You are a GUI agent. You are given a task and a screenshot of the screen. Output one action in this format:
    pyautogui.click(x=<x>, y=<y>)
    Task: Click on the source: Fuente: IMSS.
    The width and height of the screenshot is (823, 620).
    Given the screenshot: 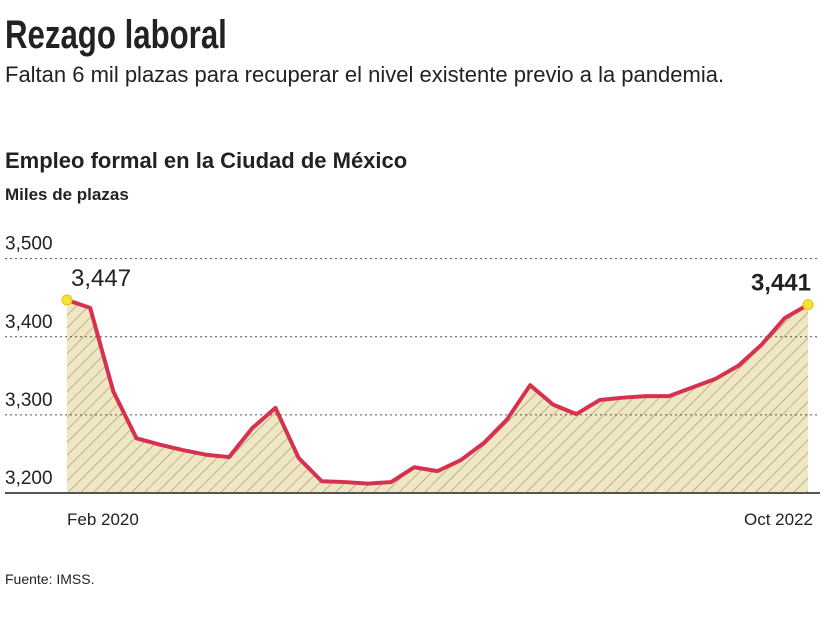 What is the action you would take?
    pyautogui.click(x=49, y=579)
    